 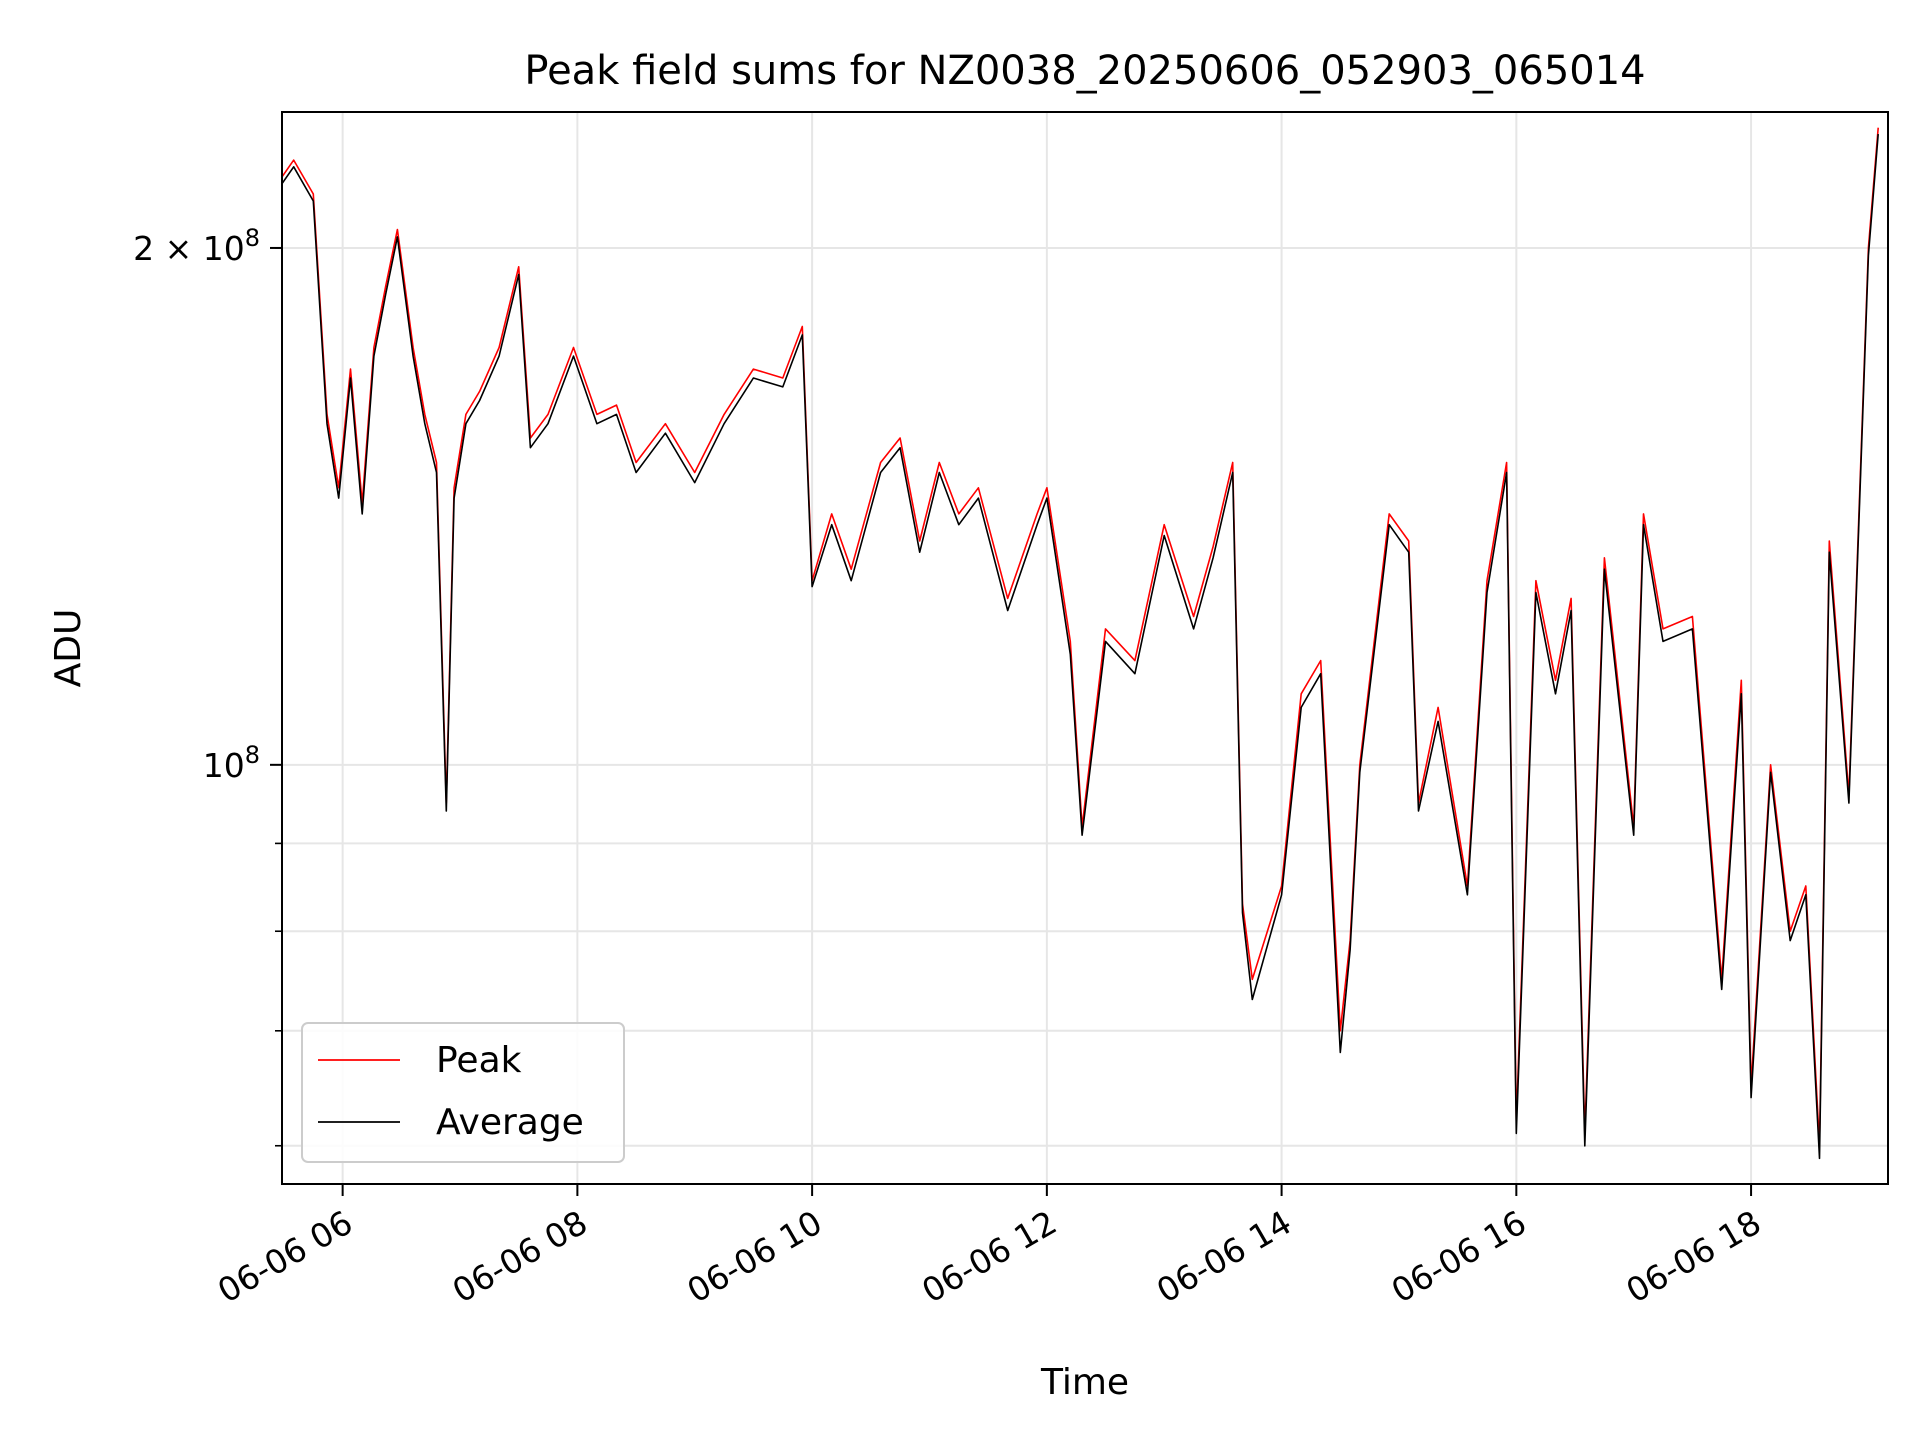 What do you see at coordinates (1084, 1382) in the screenshot?
I see `x-axis-label: Time` at bounding box center [1084, 1382].